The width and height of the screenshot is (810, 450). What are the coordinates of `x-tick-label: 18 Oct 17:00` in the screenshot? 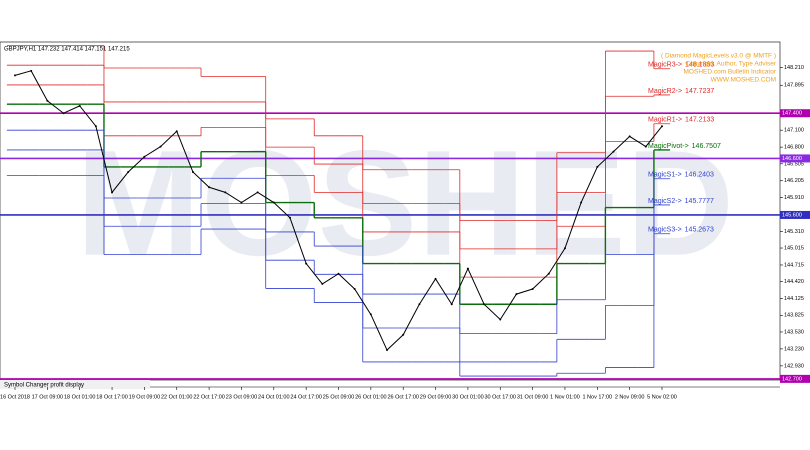 It's located at (112, 397).